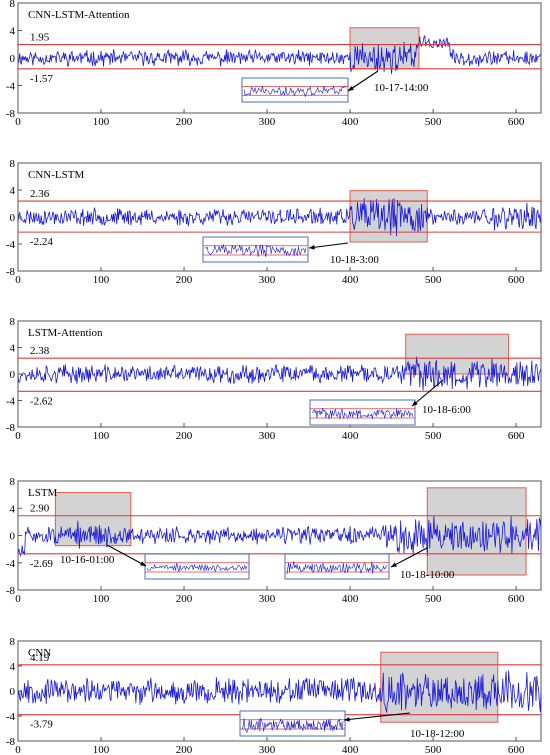 The height and width of the screenshot is (755, 550). What do you see at coordinates (40, 351) in the screenshot?
I see `threshold-upper-label: 2.38` at bounding box center [40, 351].